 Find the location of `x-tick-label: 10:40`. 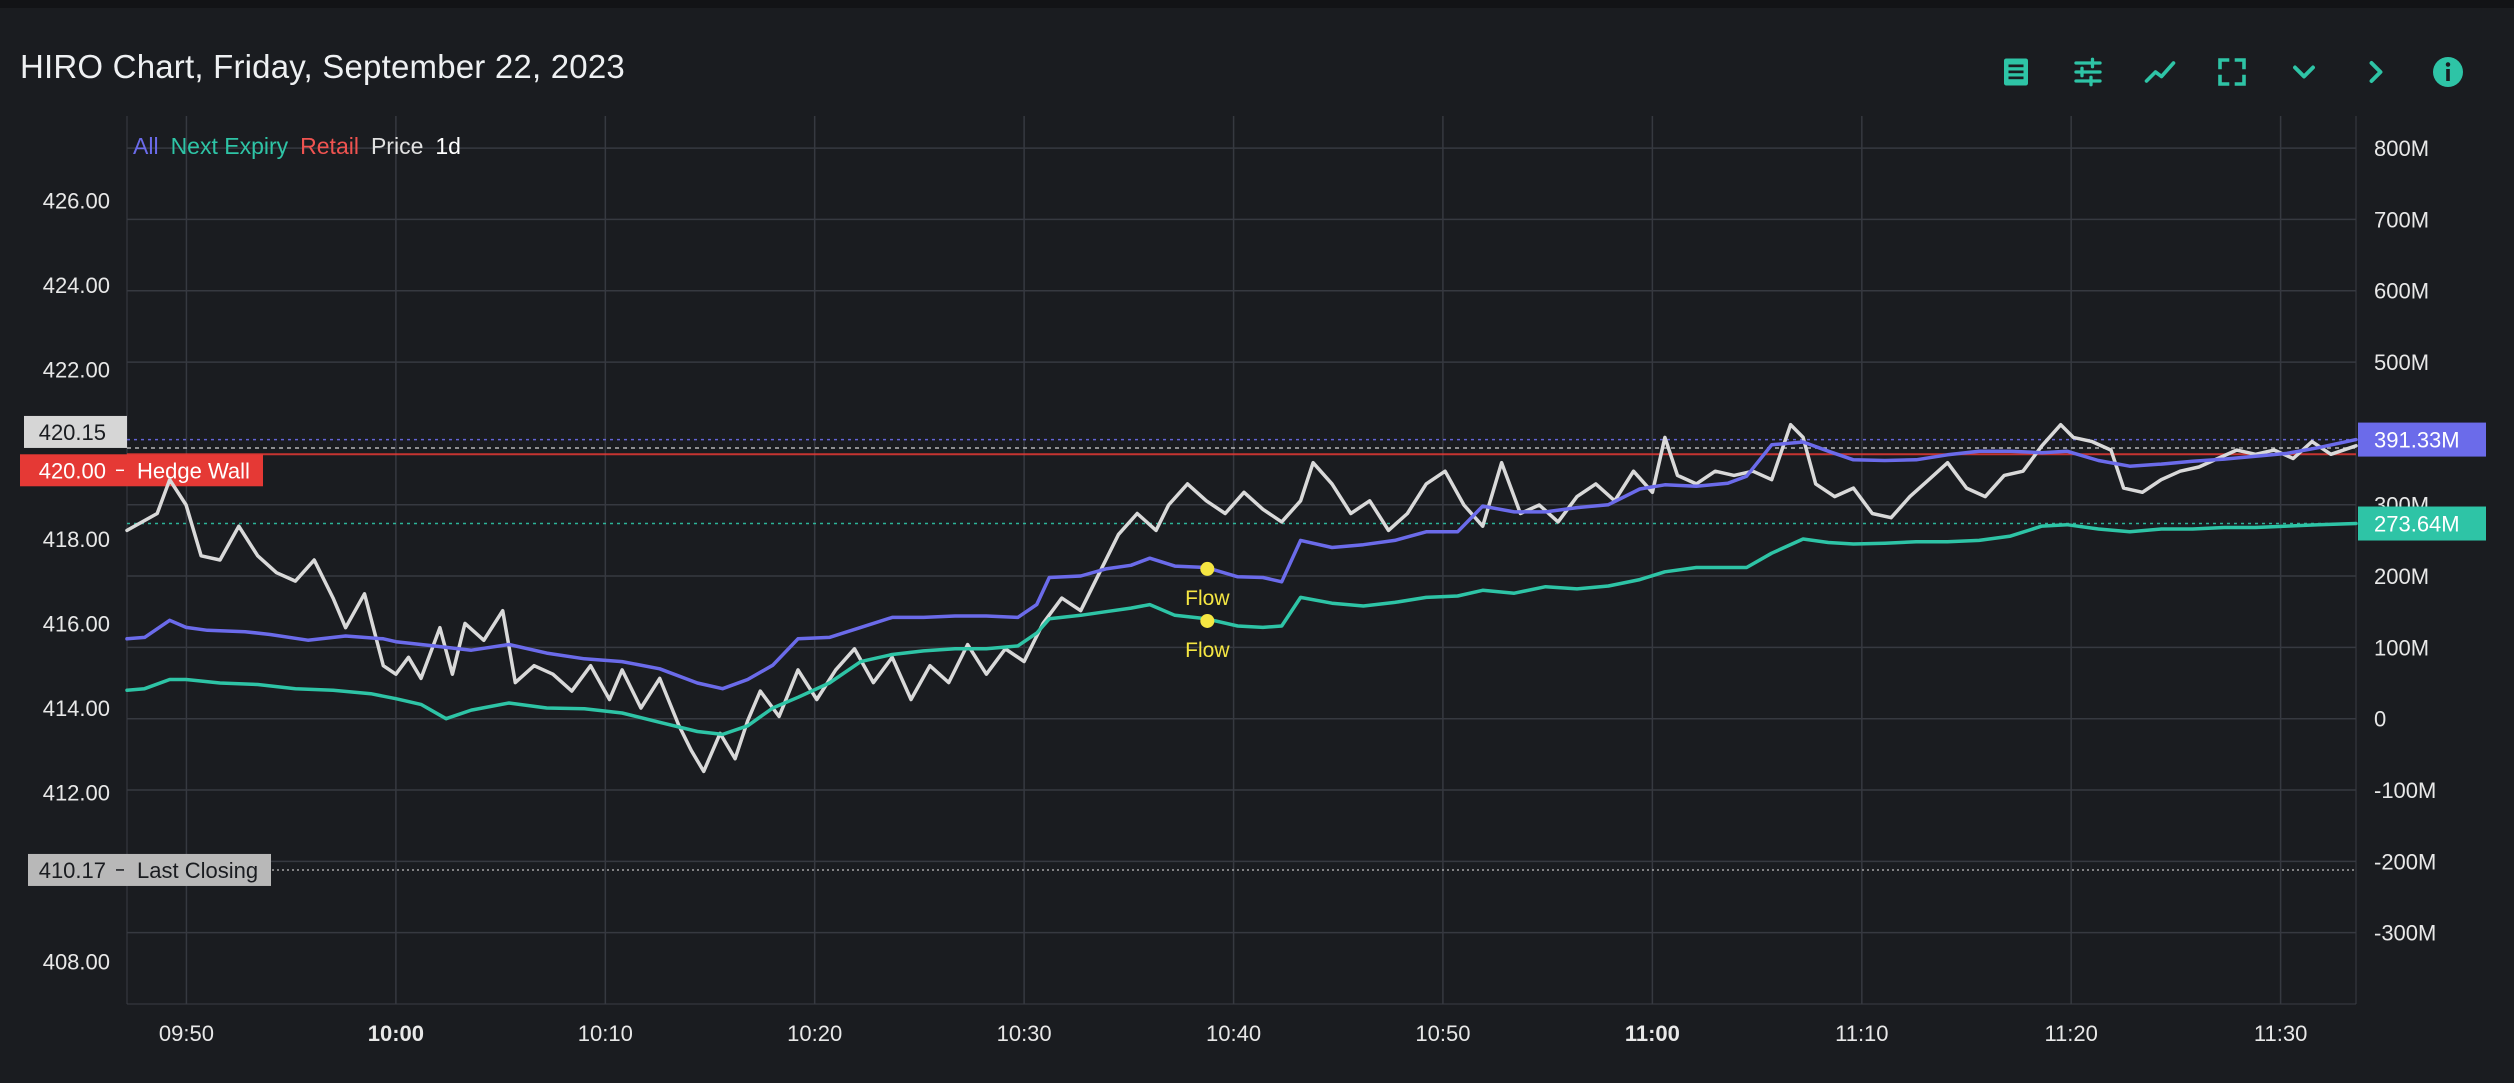

x-tick-label: 10:40 is located at coordinates (1233, 1033).